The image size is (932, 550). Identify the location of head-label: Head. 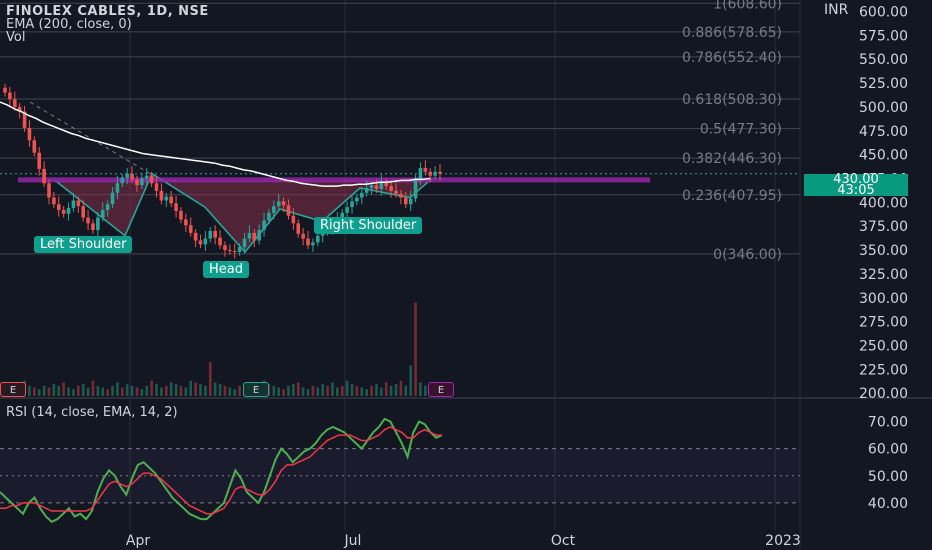
(226, 269).